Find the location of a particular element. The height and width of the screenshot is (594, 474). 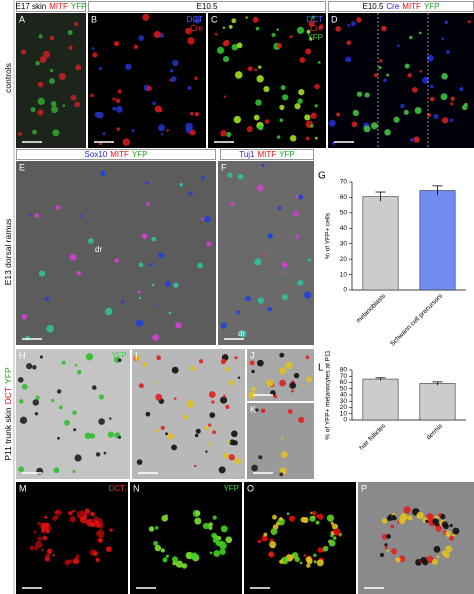

text-segment: MITF is located at coordinates (58, 6).